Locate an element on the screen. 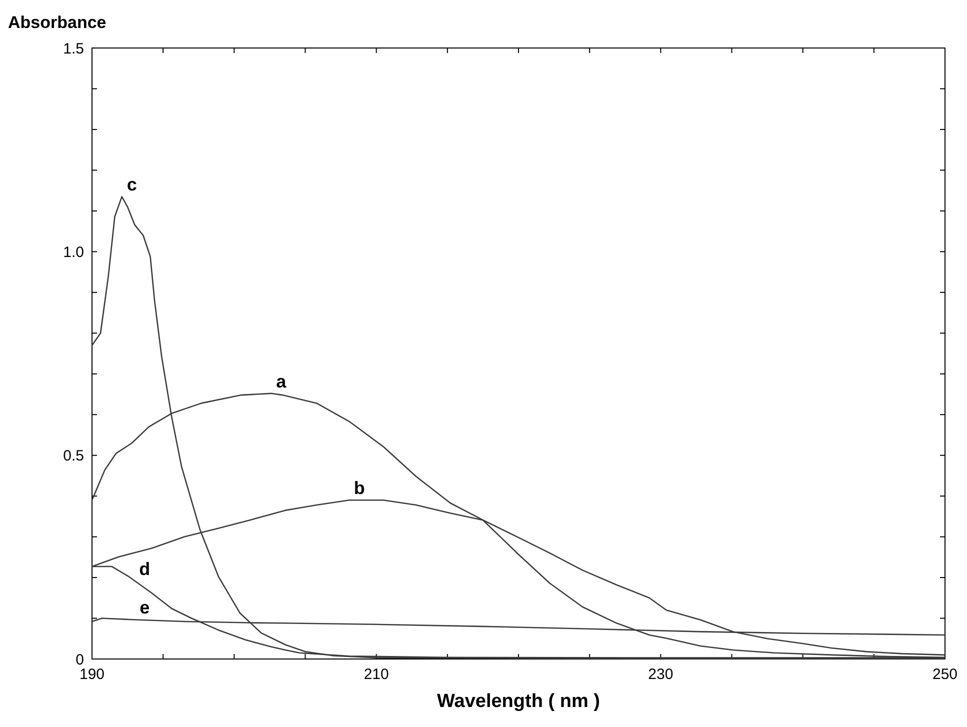 This screenshot has height=727, width=967. x-tick-label: 250 is located at coordinates (945, 674).